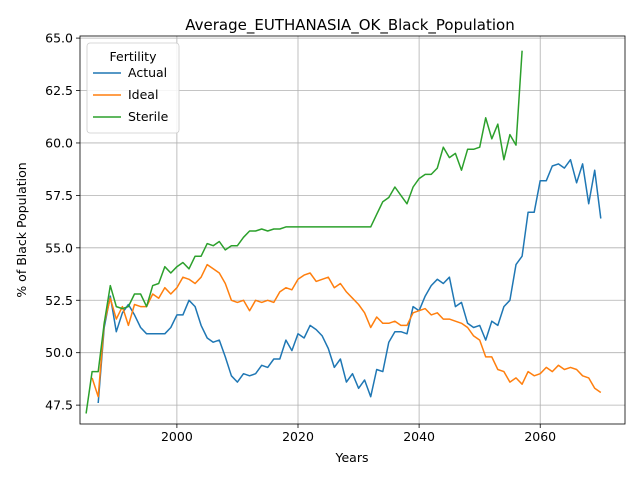  Describe the element at coordinates (143, 94) in the screenshot. I see `legend-label-ideal: Ideal` at that location.